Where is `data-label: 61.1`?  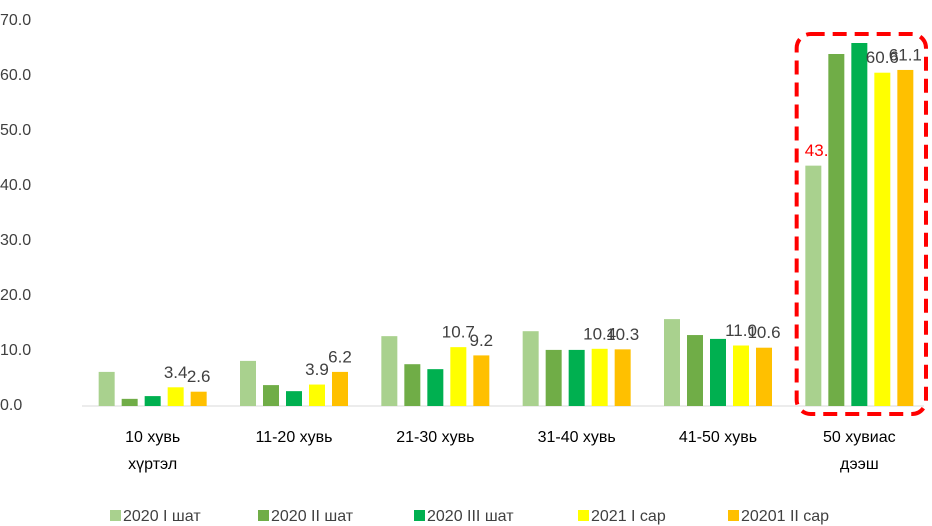
data-label: 61.1 is located at coordinates (905, 54).